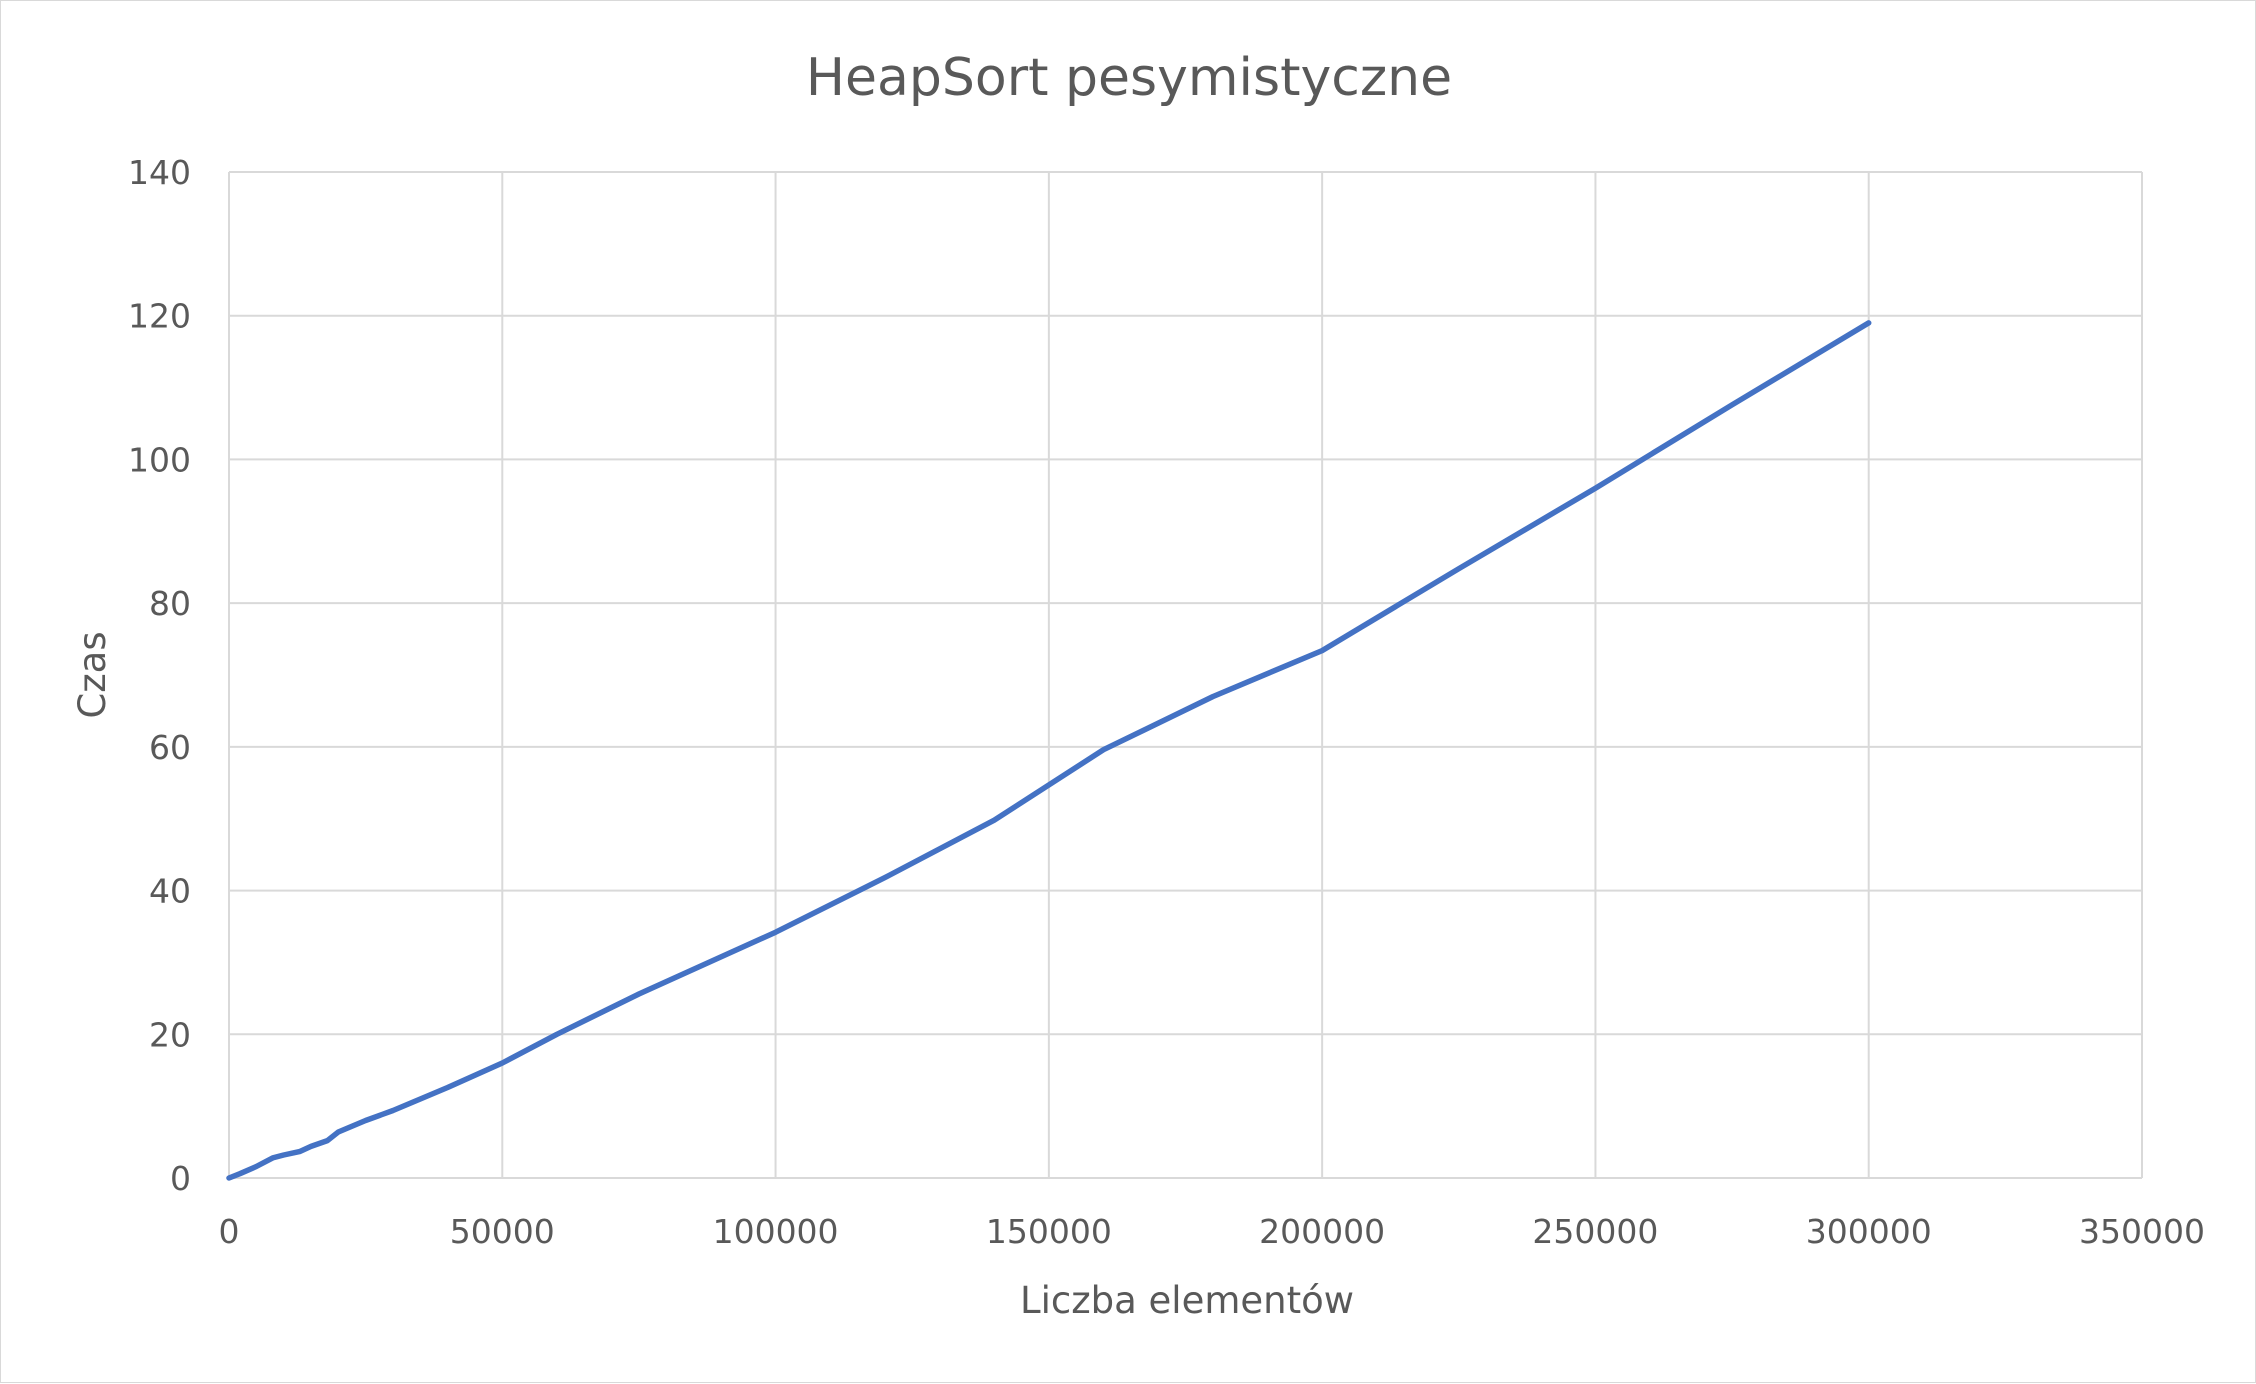 The width and height of the screenshot is (2256, 1384). Describe the element at coordinates (170, 747) in the screenshot. I see `y-tick-label: 60` at that location.